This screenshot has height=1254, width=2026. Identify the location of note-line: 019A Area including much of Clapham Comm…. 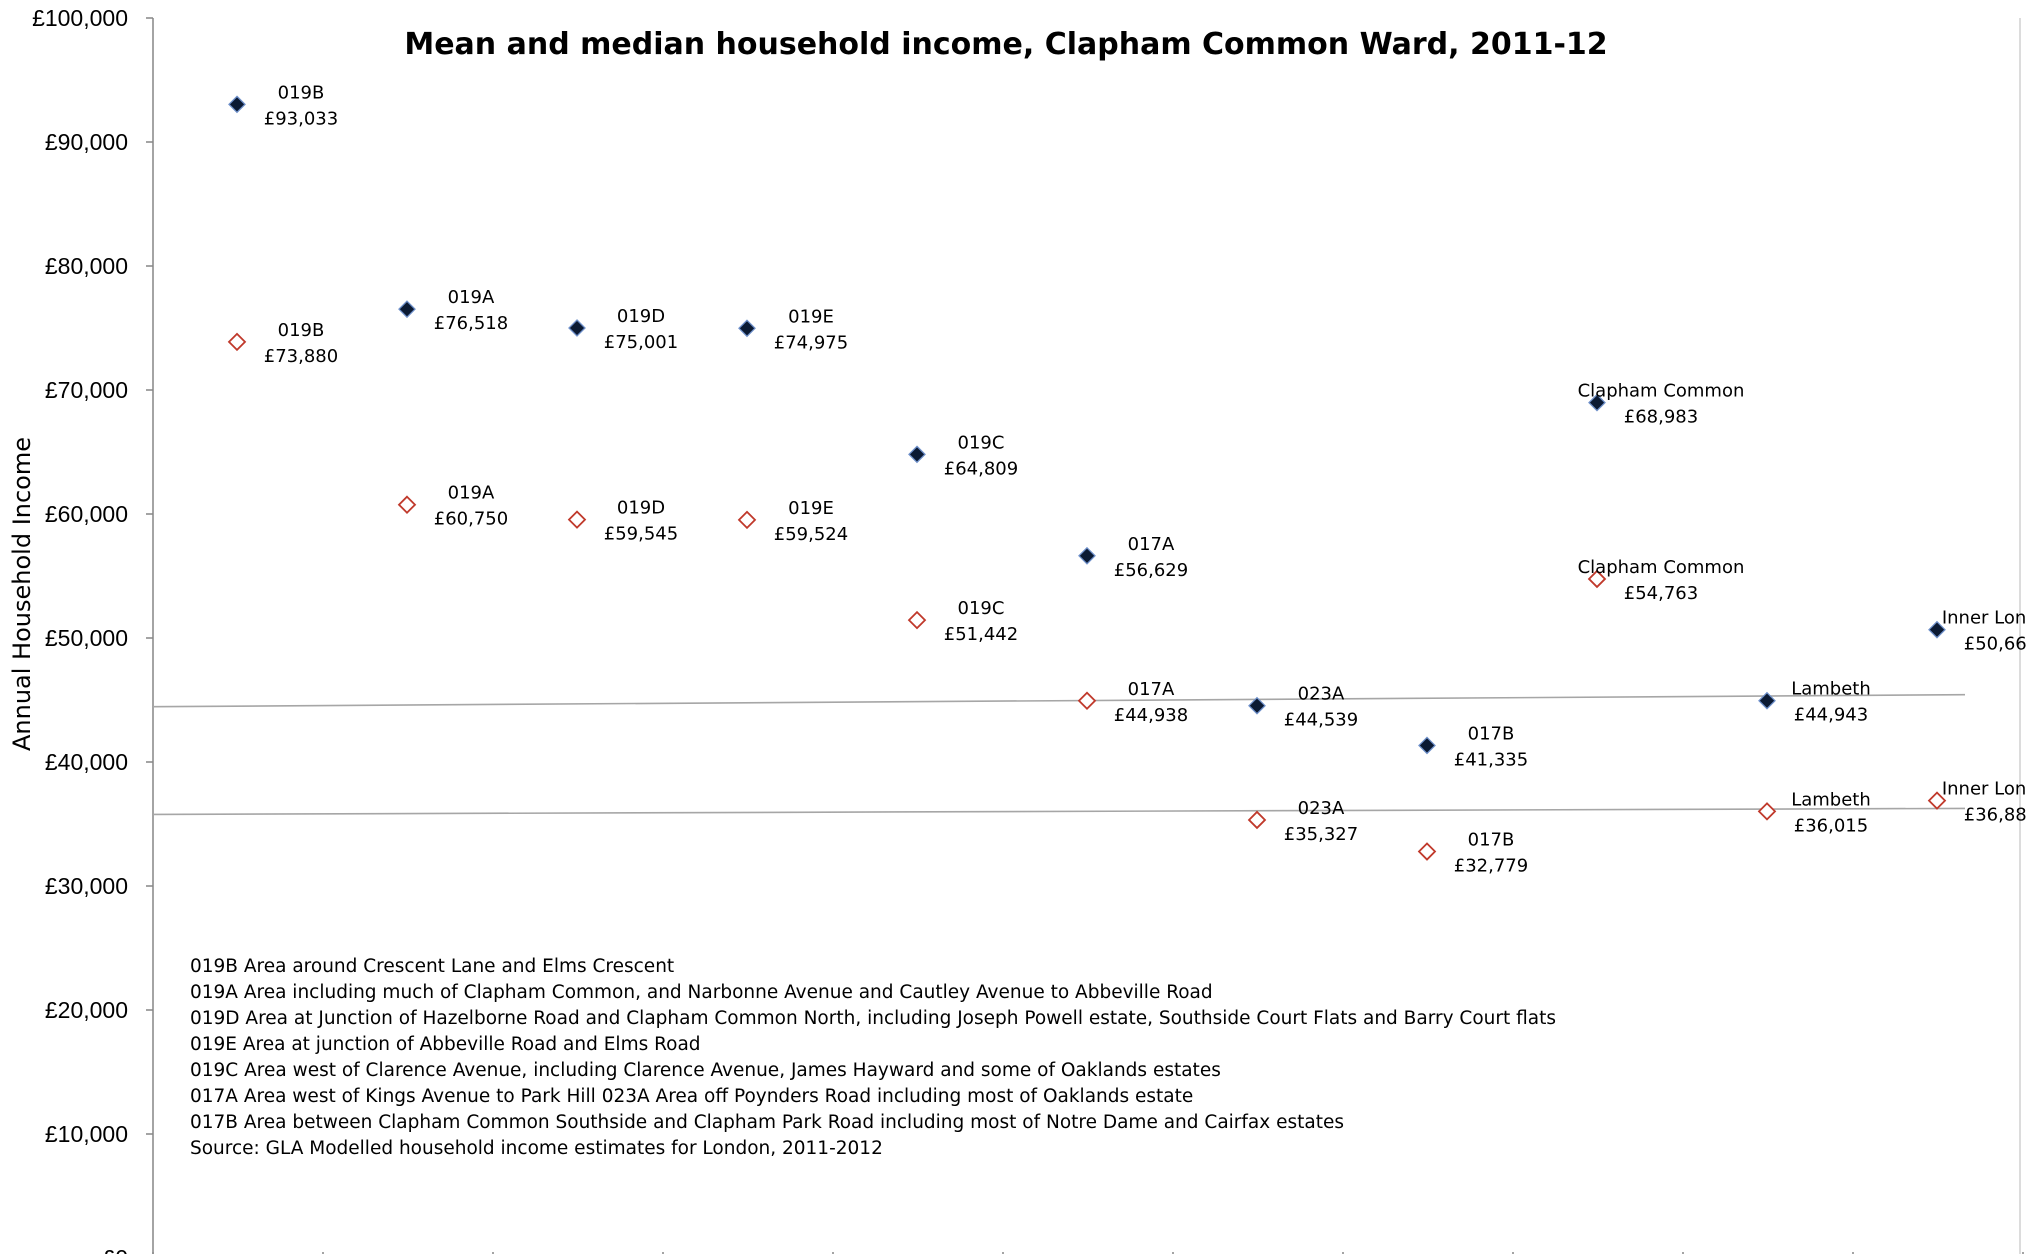
(701, 992).